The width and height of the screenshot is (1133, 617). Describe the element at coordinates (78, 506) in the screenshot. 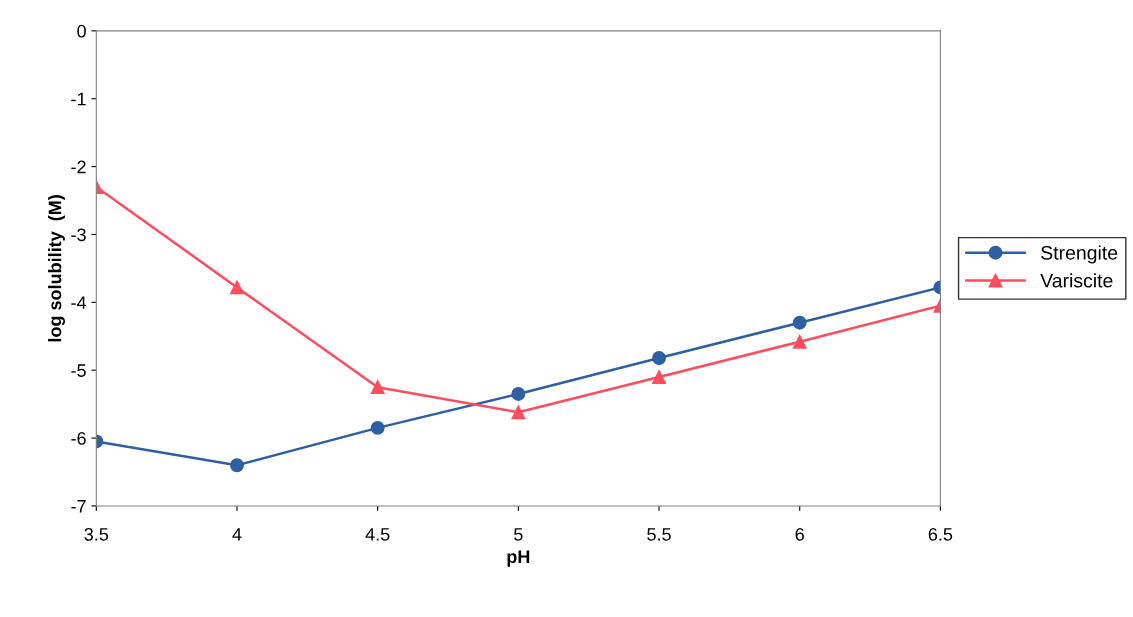

I see `y-tick-label: -7` at that location.